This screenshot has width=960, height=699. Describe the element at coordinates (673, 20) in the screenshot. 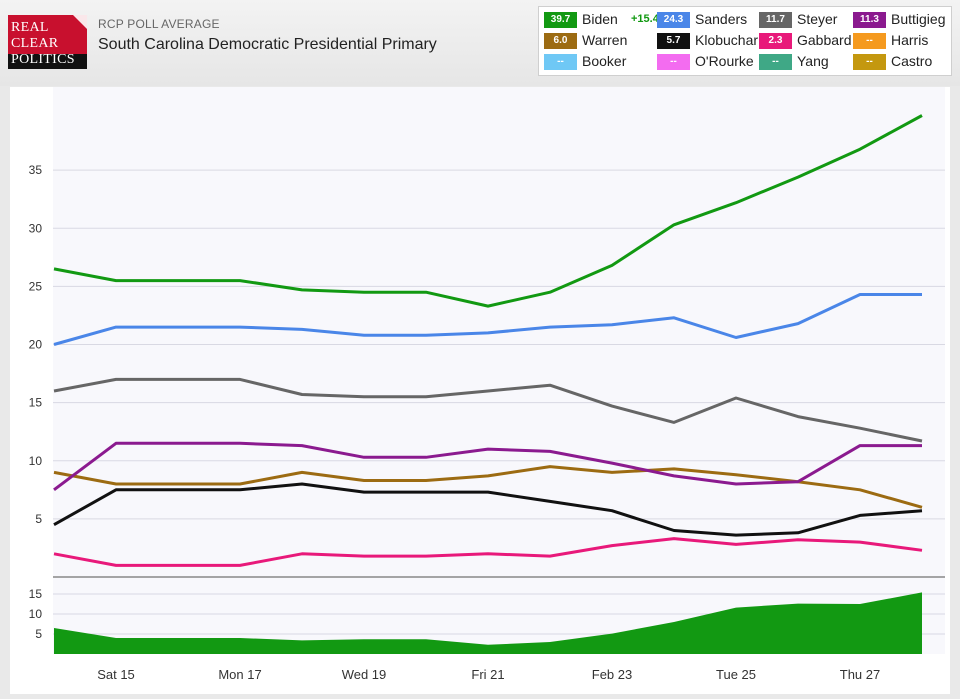

I see `legend-value-badge: 24.3` at that location.